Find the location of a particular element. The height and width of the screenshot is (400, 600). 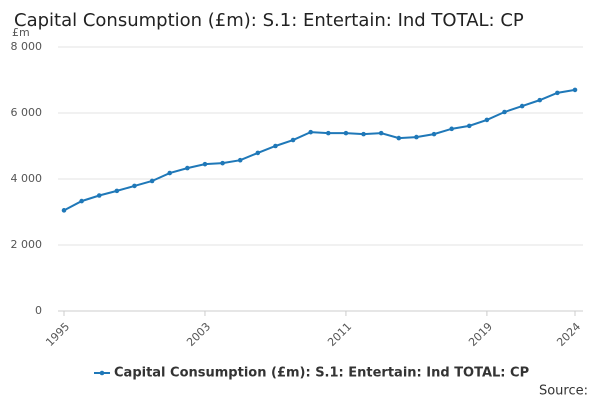

y-tick-label: 6 000 is located at coordinates (27, 112).